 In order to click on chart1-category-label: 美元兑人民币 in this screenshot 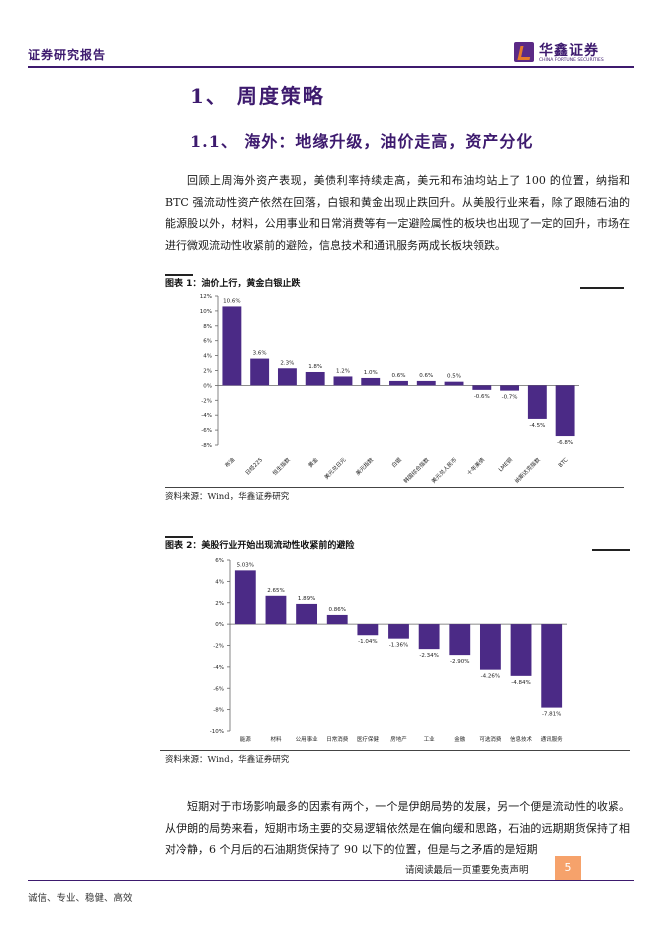, I will do `click(443, 469)`.